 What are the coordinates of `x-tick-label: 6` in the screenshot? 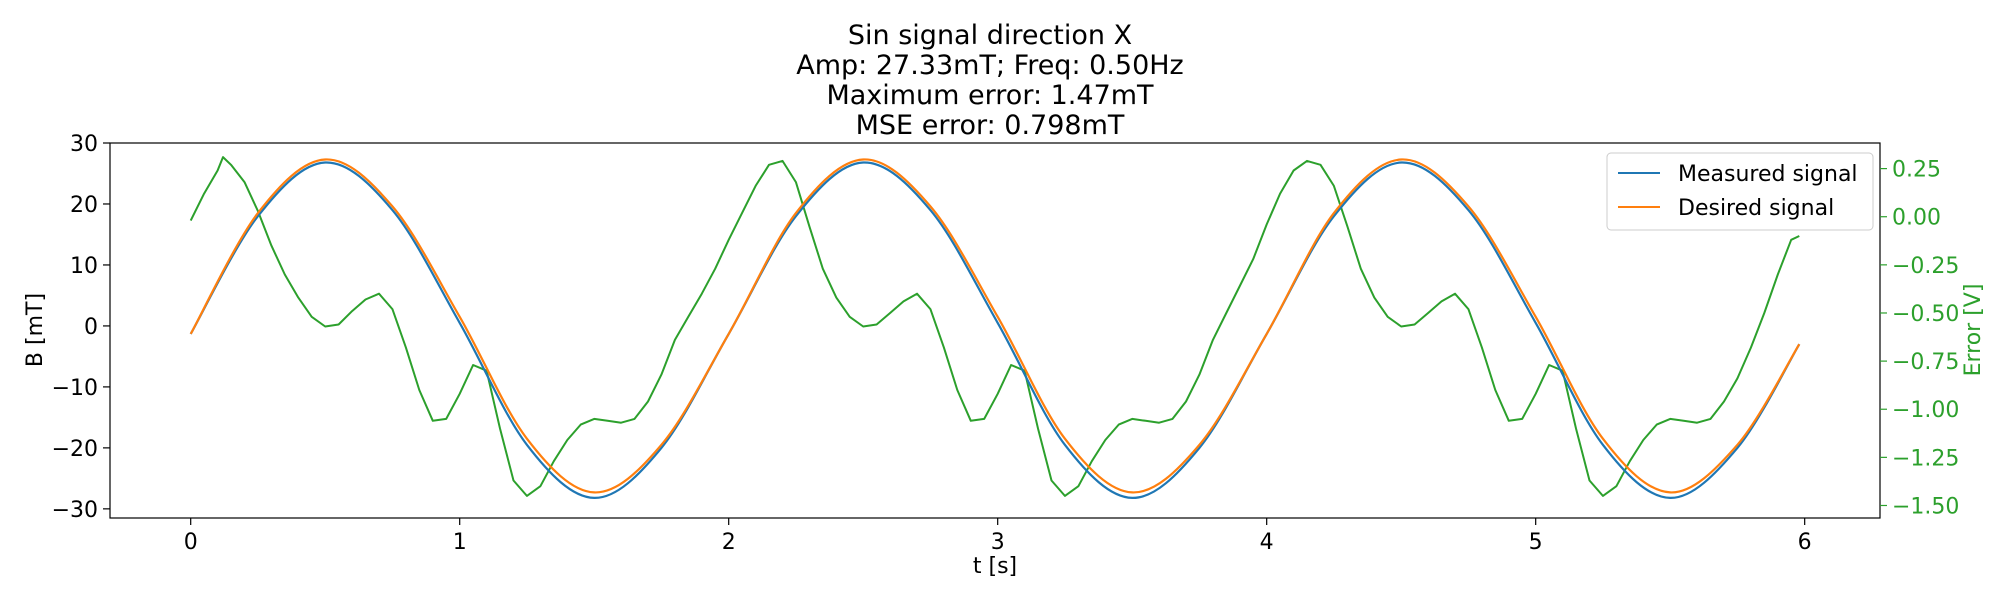 It's located at (1805, 542).